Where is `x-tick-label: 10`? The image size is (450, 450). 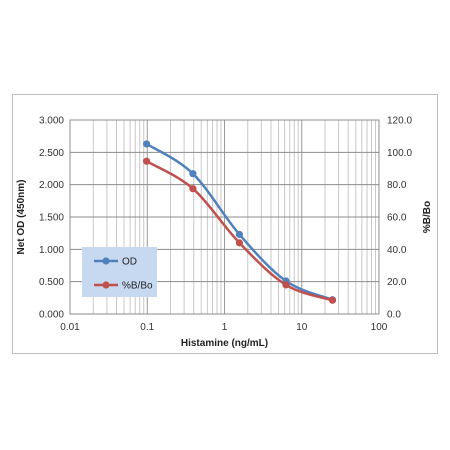
x-tick-label: 10 is located at coordinates (302, 327).